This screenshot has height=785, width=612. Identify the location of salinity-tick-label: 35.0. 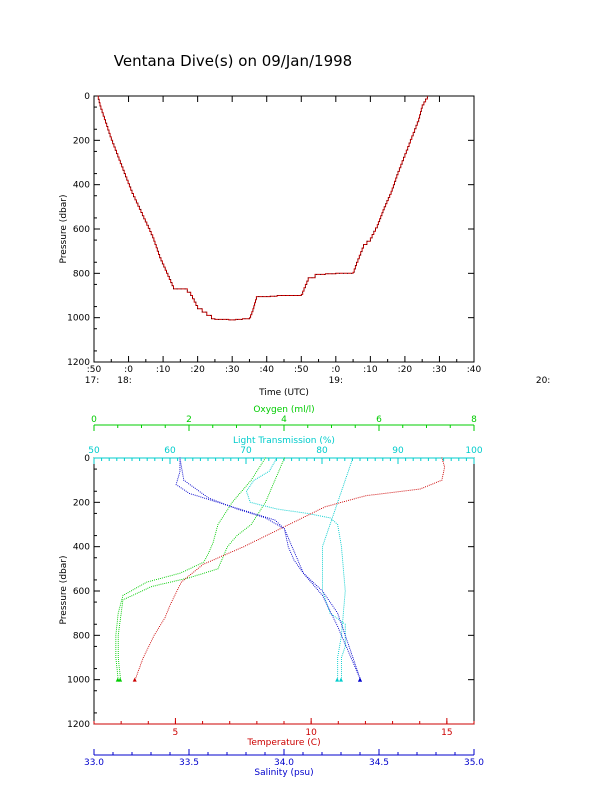
(474, 763).